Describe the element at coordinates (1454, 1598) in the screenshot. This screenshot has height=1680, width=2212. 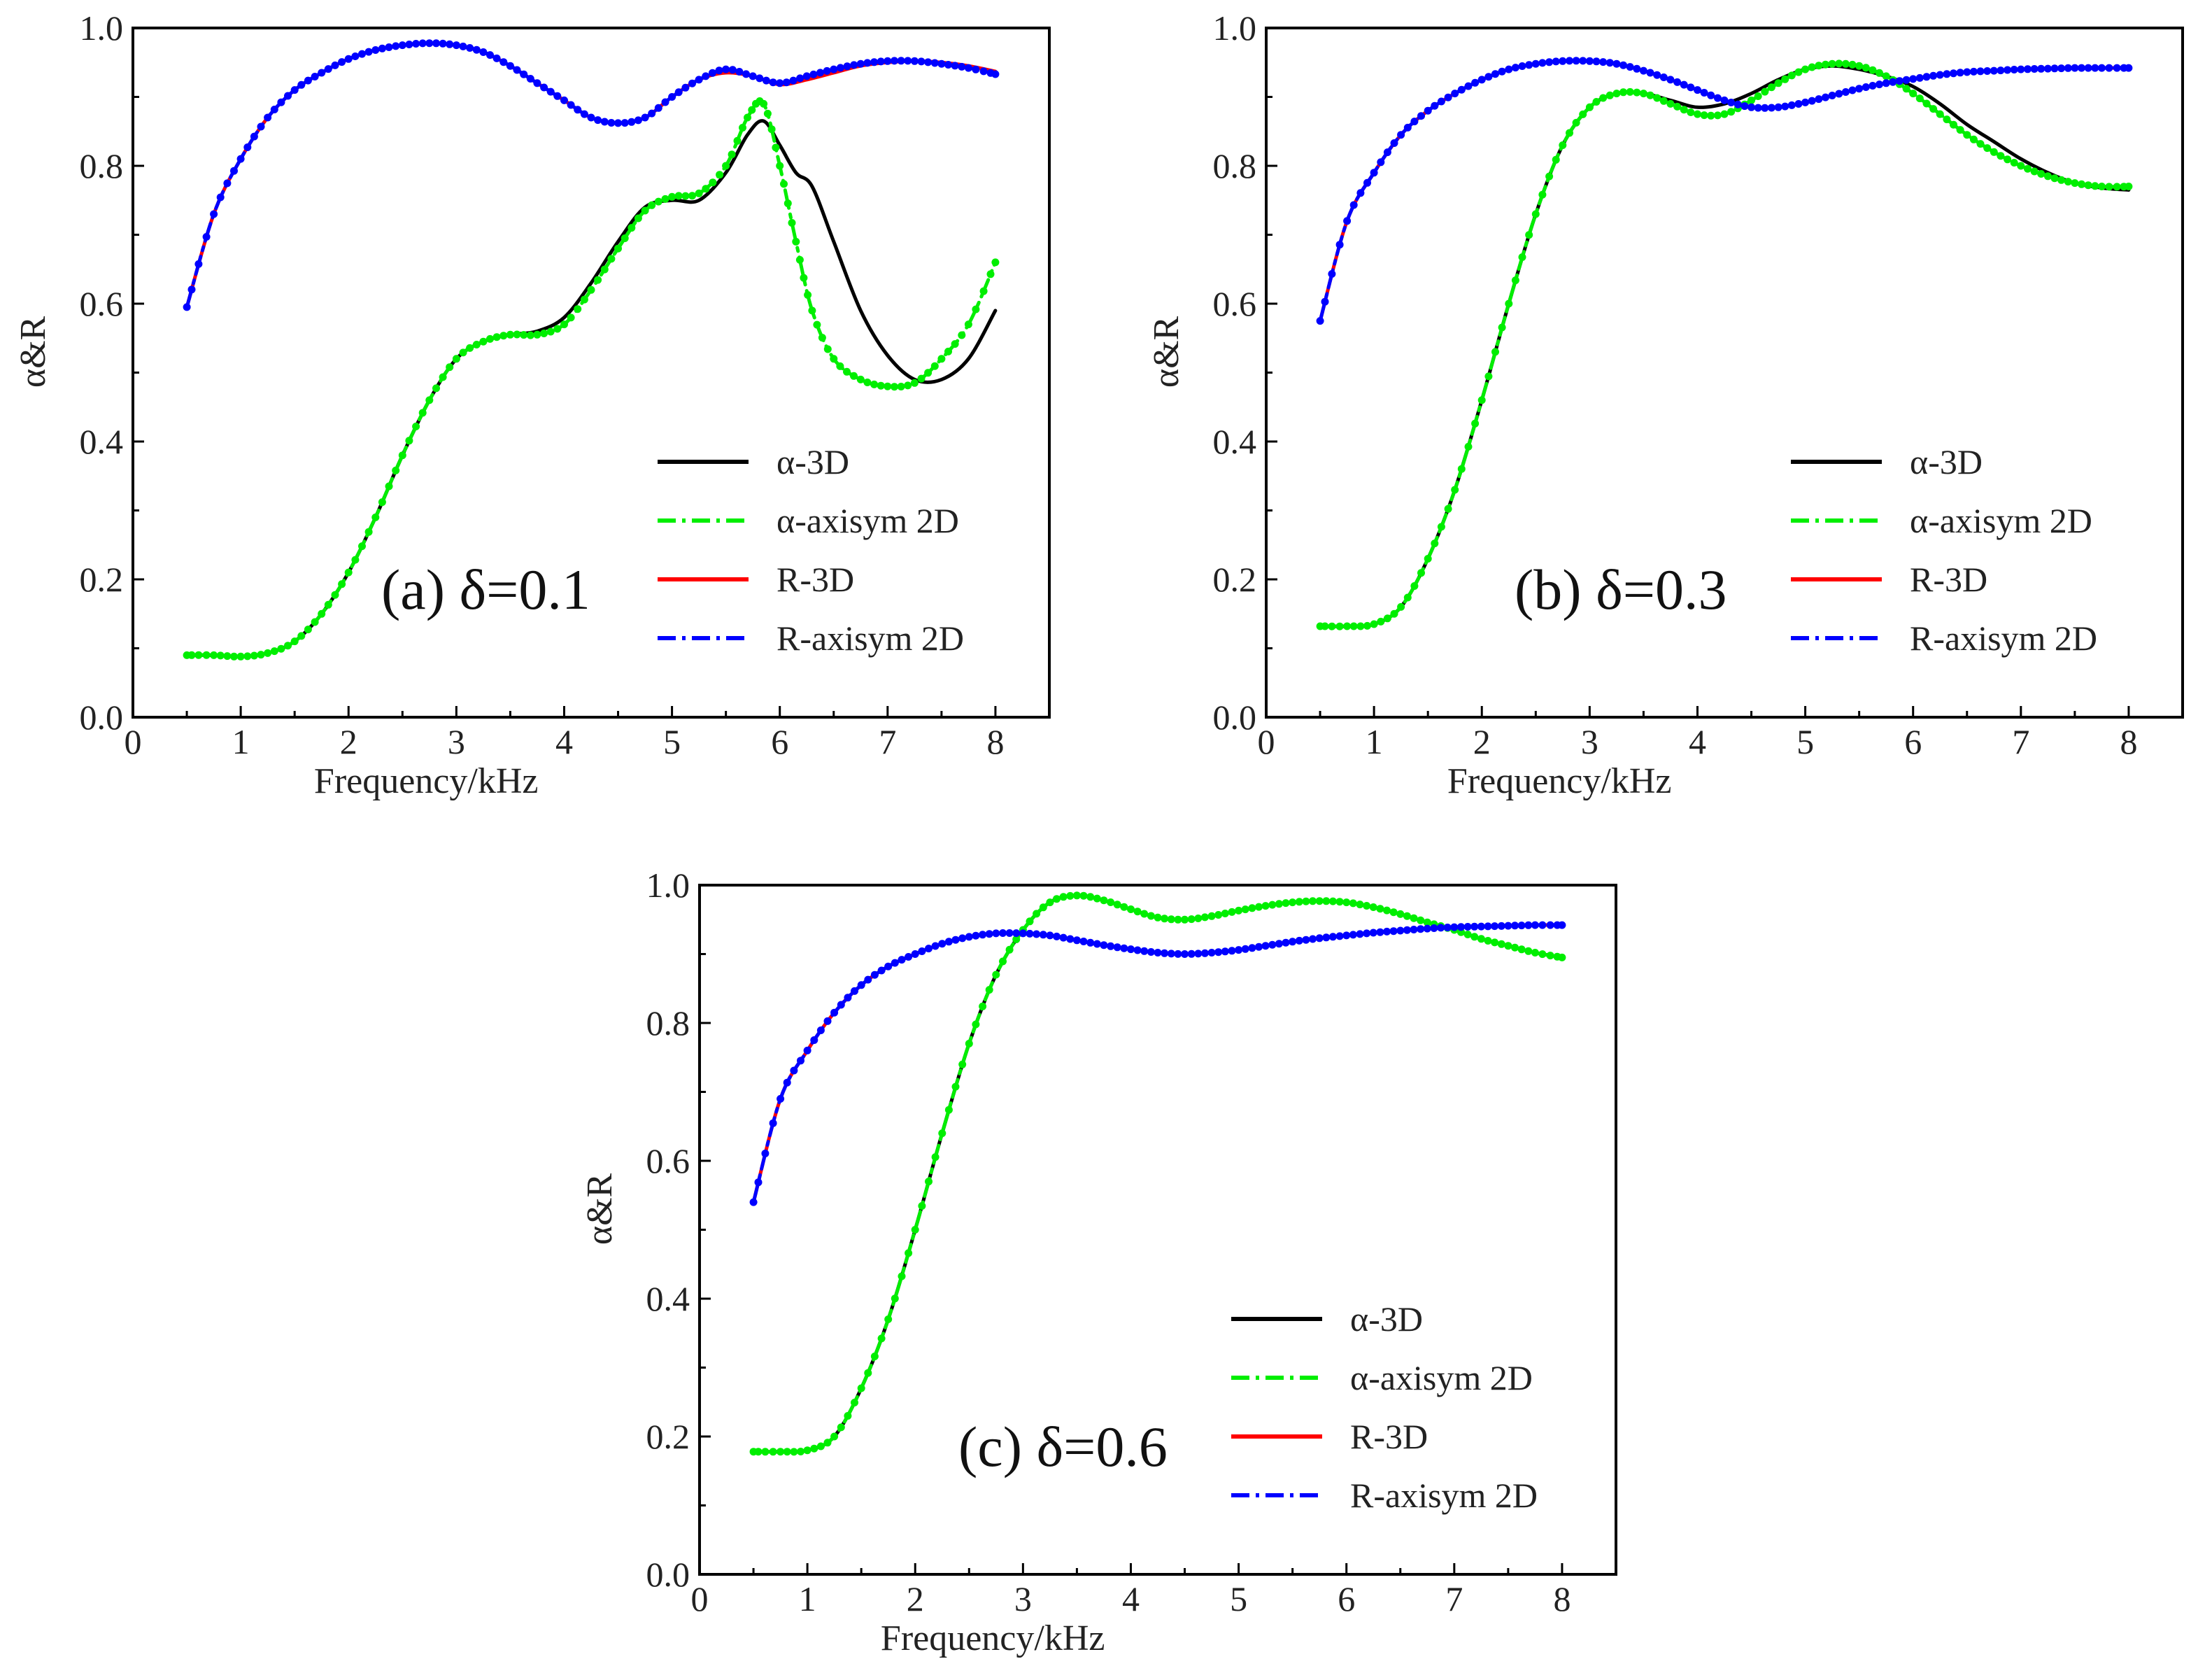
I see `x-tick-label: 7` at that location.